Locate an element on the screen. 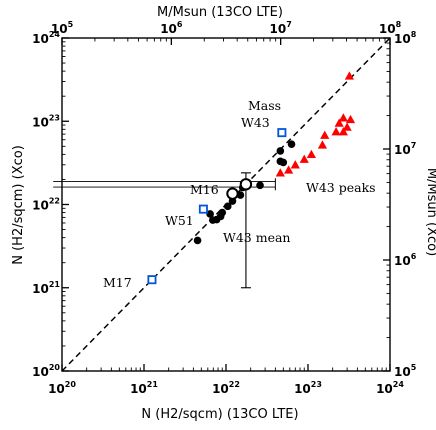 The height and width of the screenshot is (430, 436). left-y-axis-title: N (H2/sqcm) (Xco) is located at coordinates (18, 205).